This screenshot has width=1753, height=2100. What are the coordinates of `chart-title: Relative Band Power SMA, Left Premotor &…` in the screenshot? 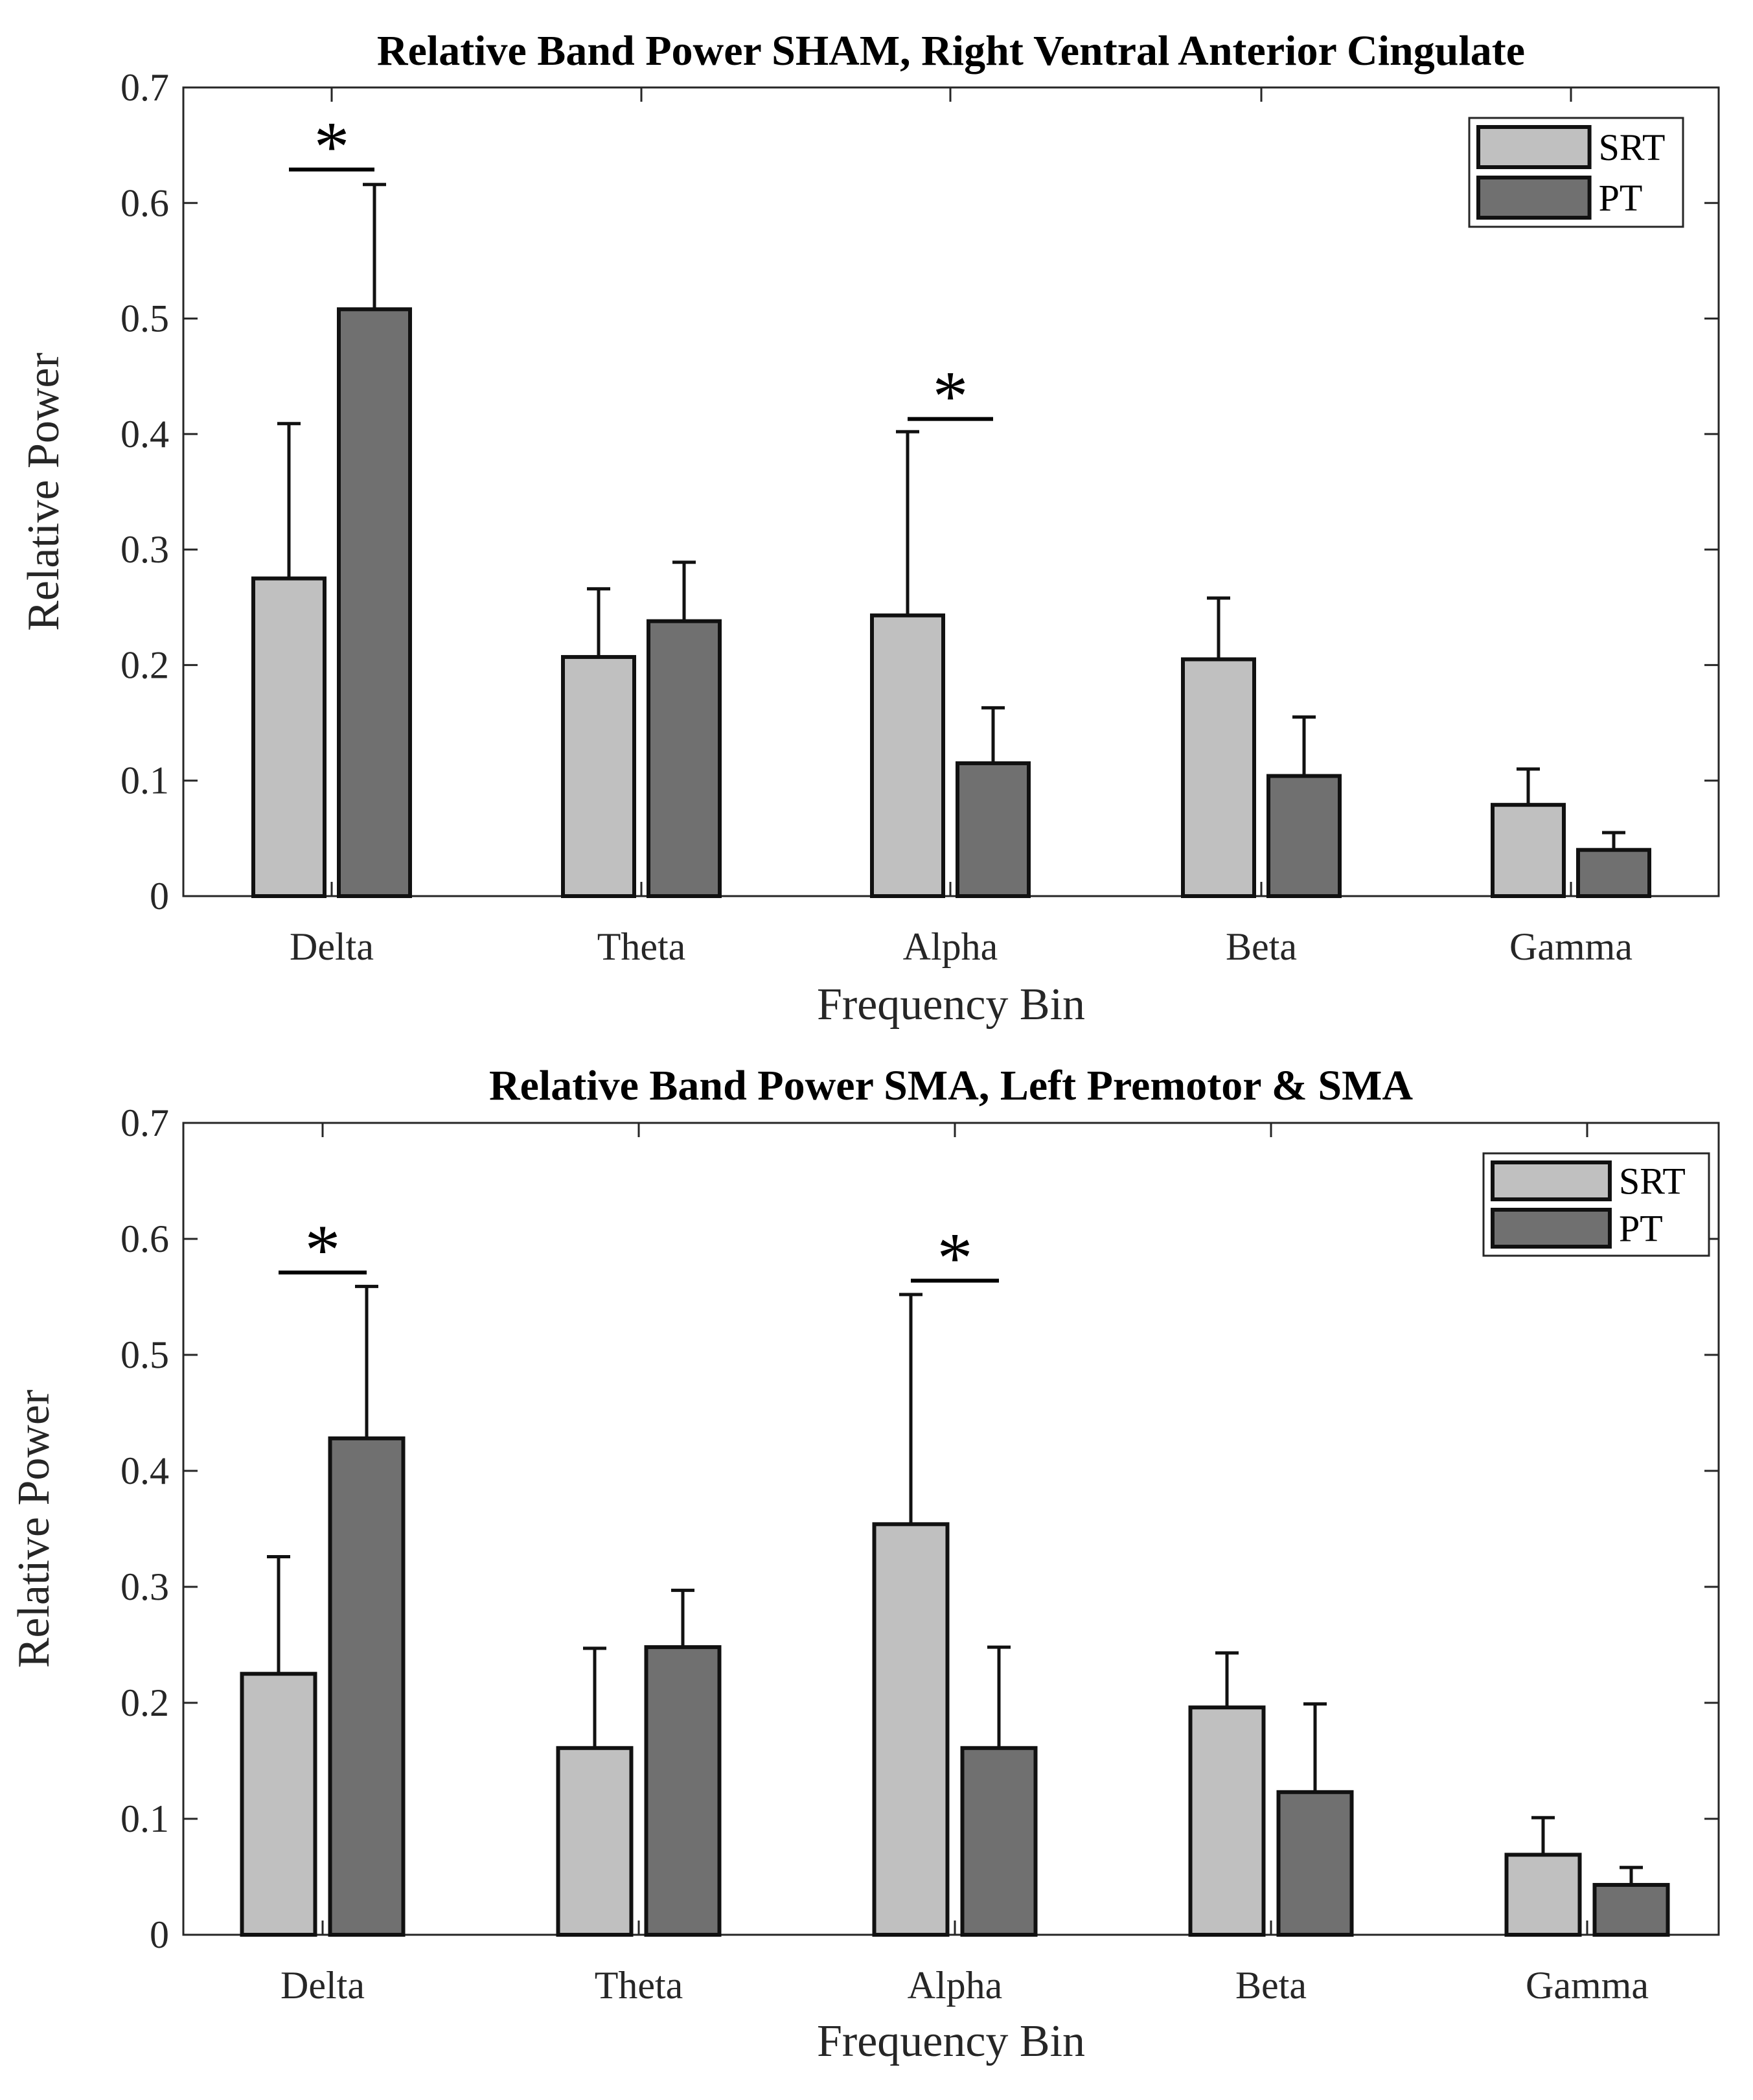 It's located at (951, 1085).